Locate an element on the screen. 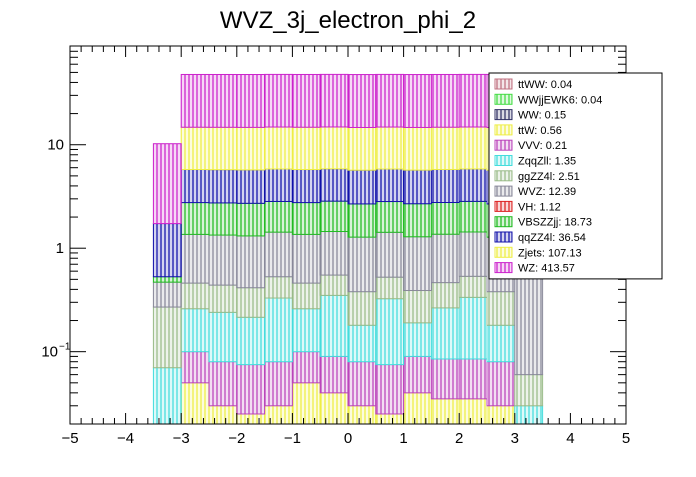 This screenshot has height=477, width=696. legend-entry: ZqqZll: 1.35 is located at coordinates (535, 161).